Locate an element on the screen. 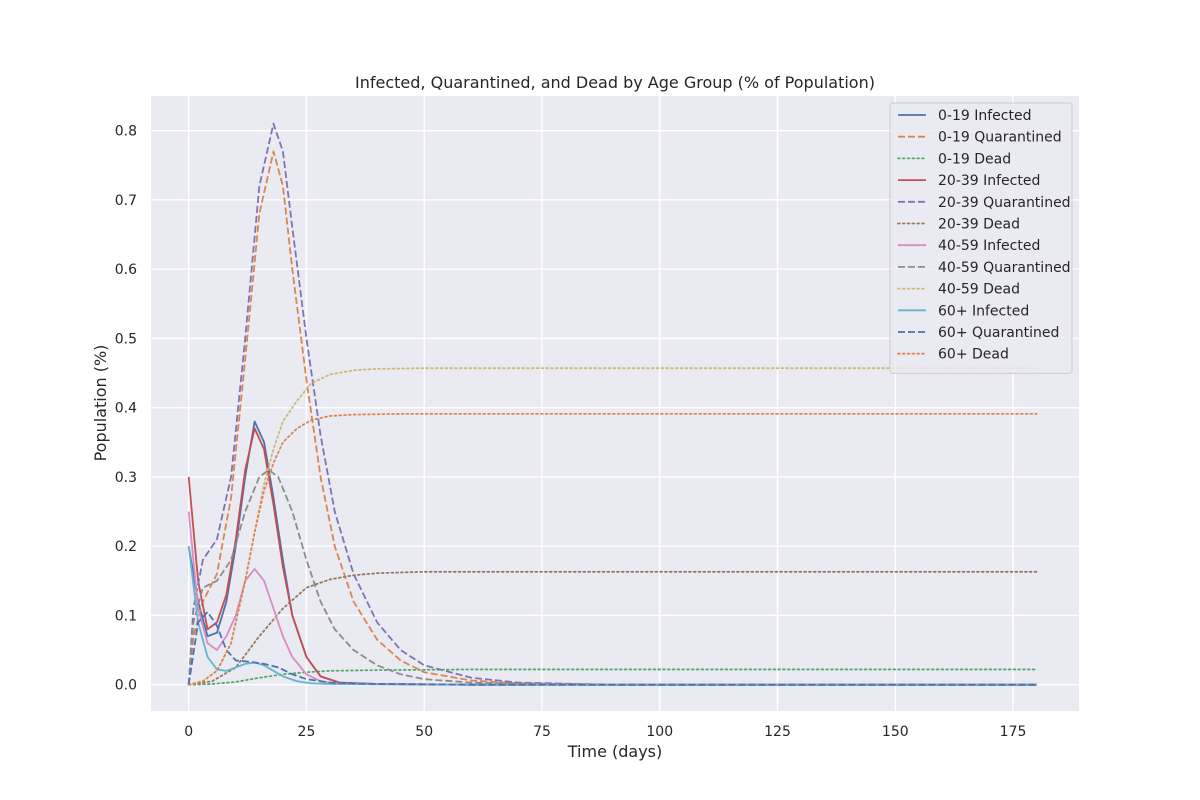 This screenshot has width=1200, height=800. series-line-60-infected is located at coordinates (612, 616).